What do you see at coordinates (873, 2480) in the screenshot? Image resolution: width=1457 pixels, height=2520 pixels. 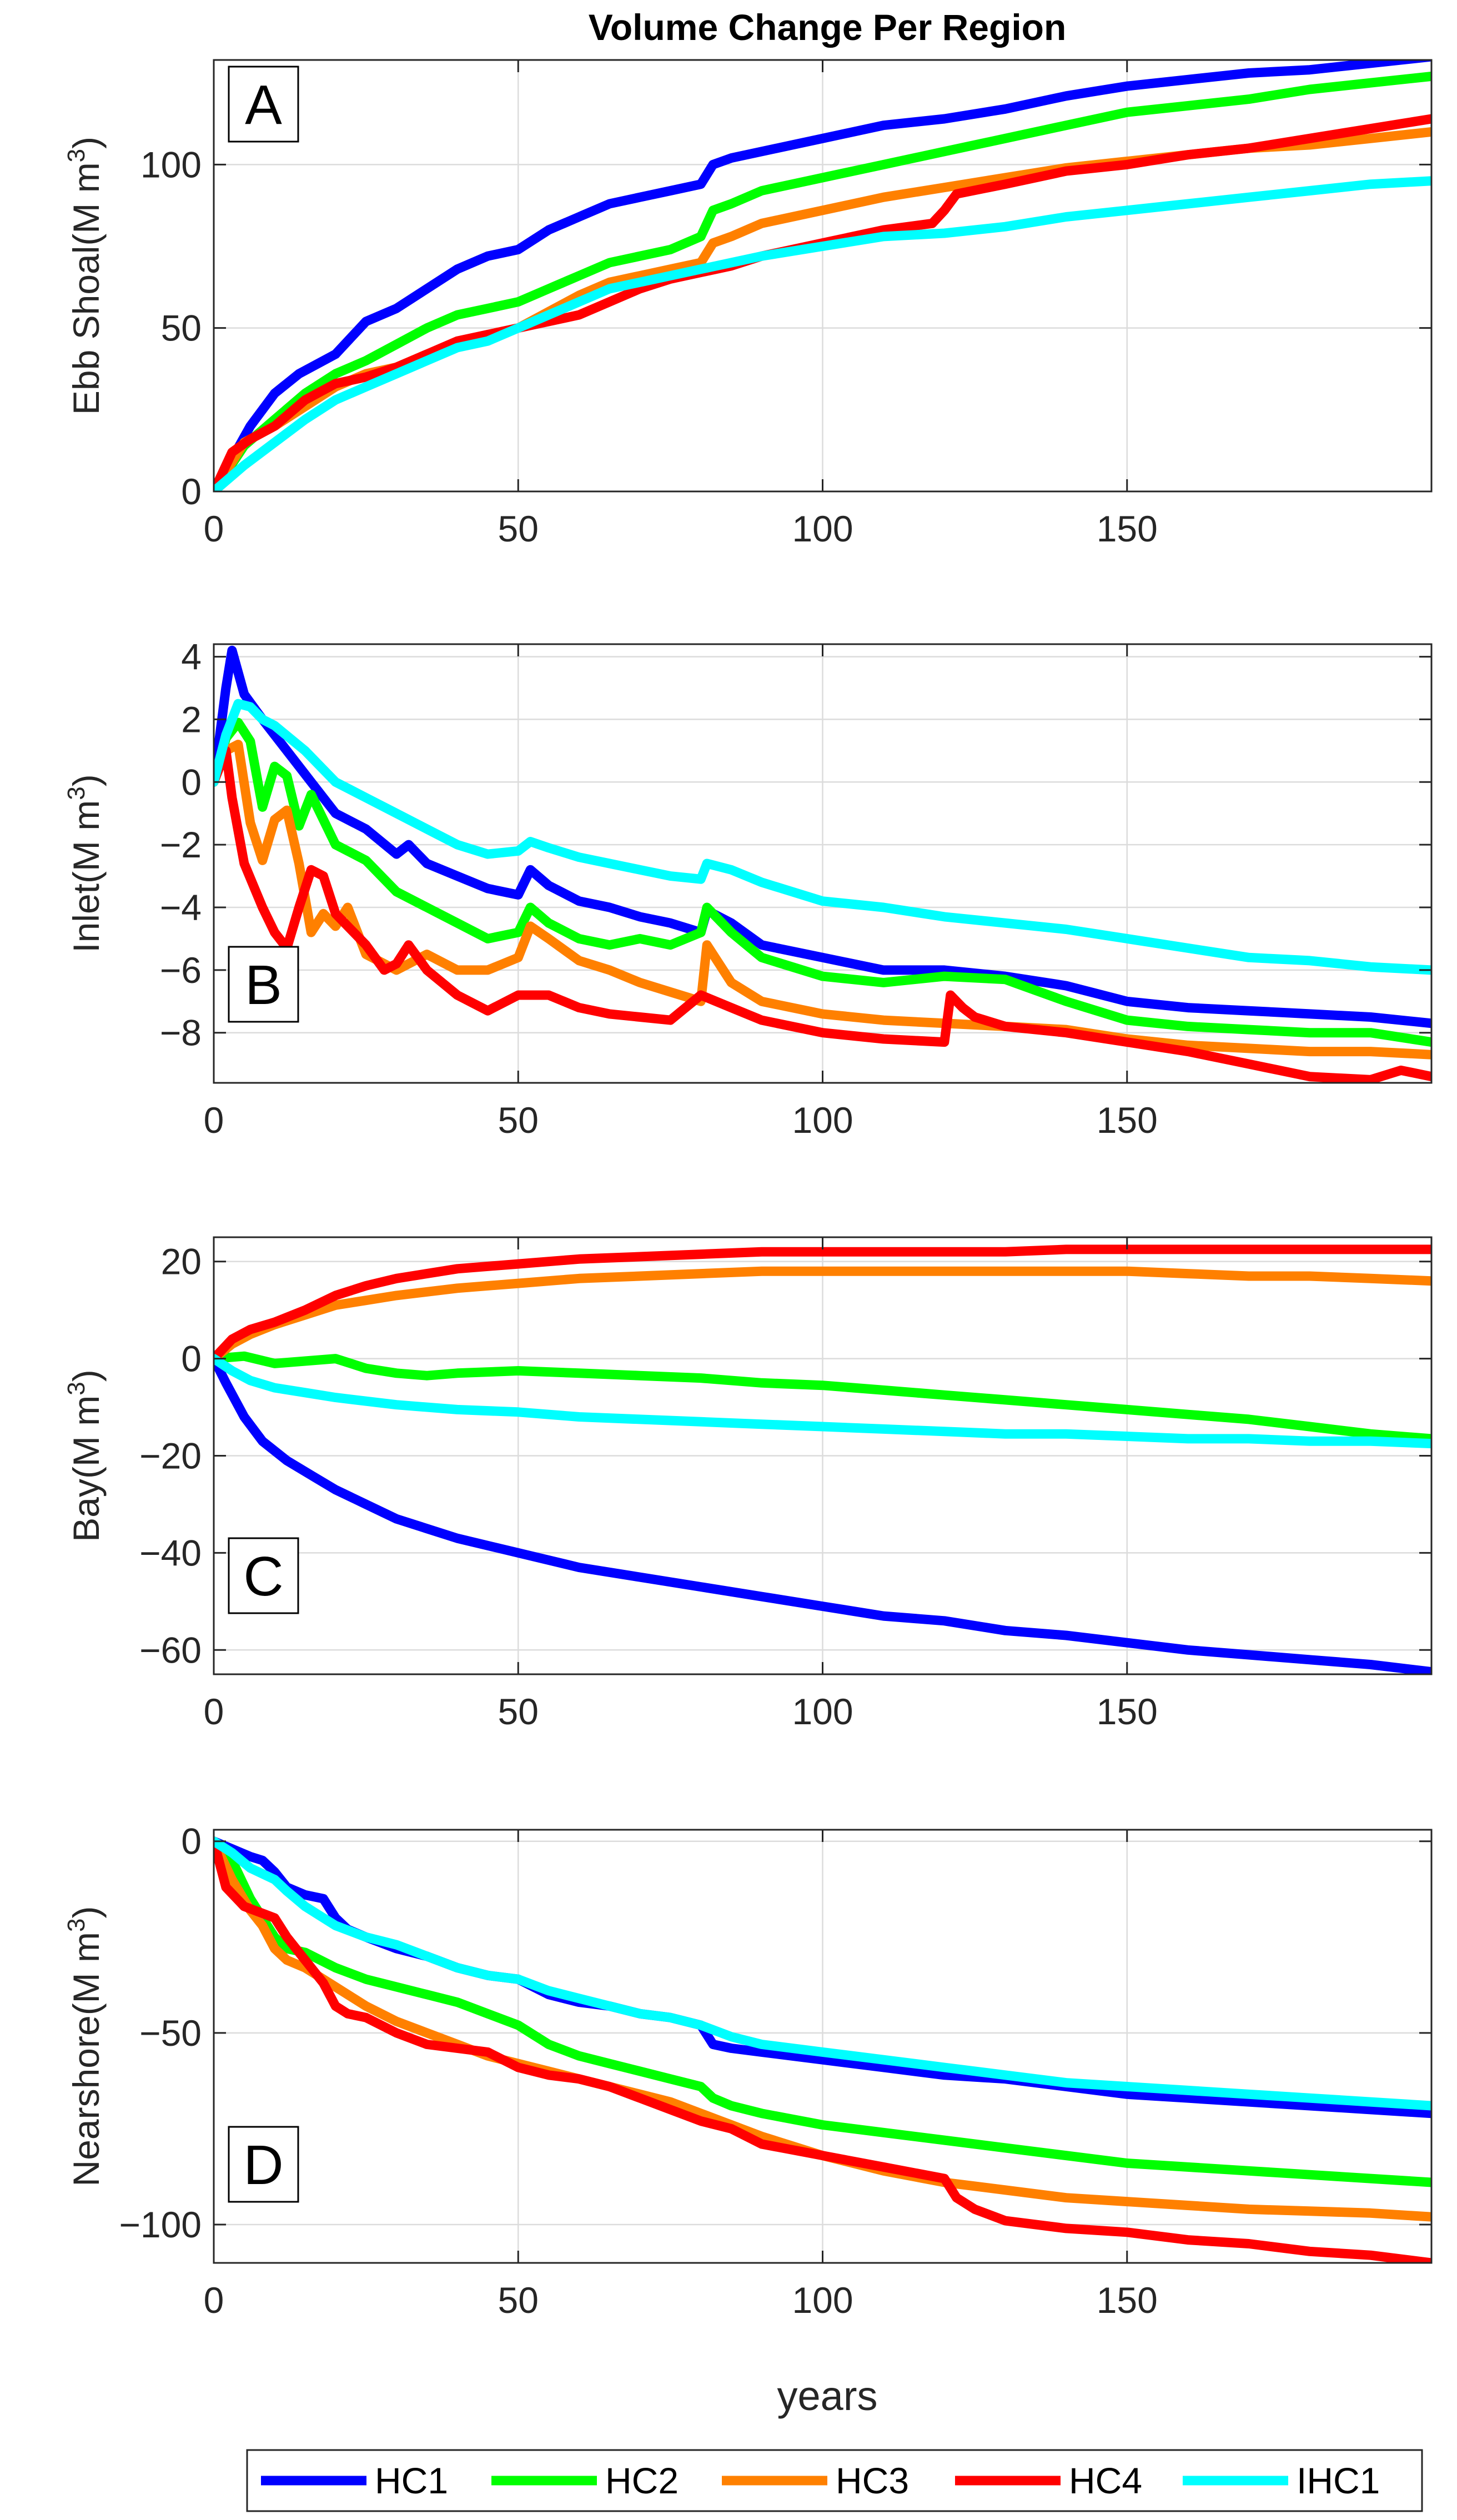 I see `legend-label: HC3` at bounding box center [873, 2480].